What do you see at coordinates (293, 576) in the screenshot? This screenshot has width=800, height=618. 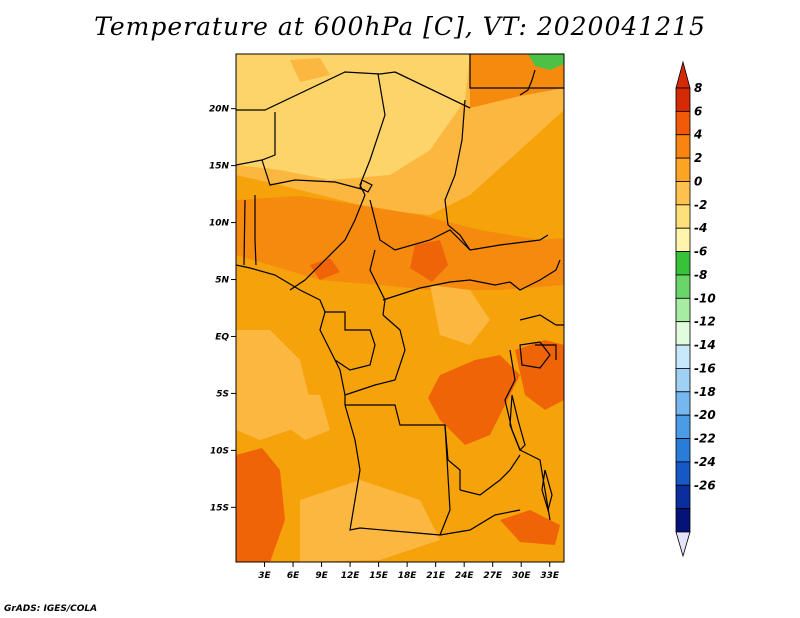 I see `lon-tick-label: 6E` at bounding box center [293, 576].